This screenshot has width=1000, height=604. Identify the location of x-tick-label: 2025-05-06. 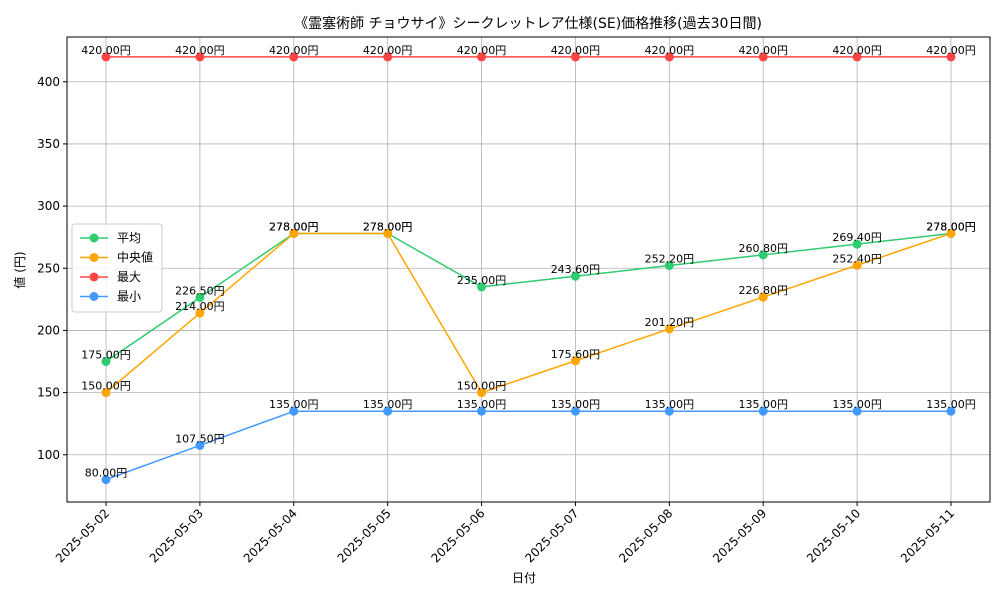
(457, 535).